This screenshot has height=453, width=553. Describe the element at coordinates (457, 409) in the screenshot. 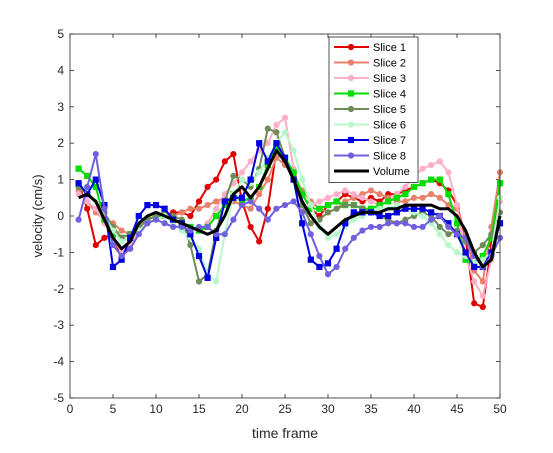

I see `x-tick-label: 45` at that location.